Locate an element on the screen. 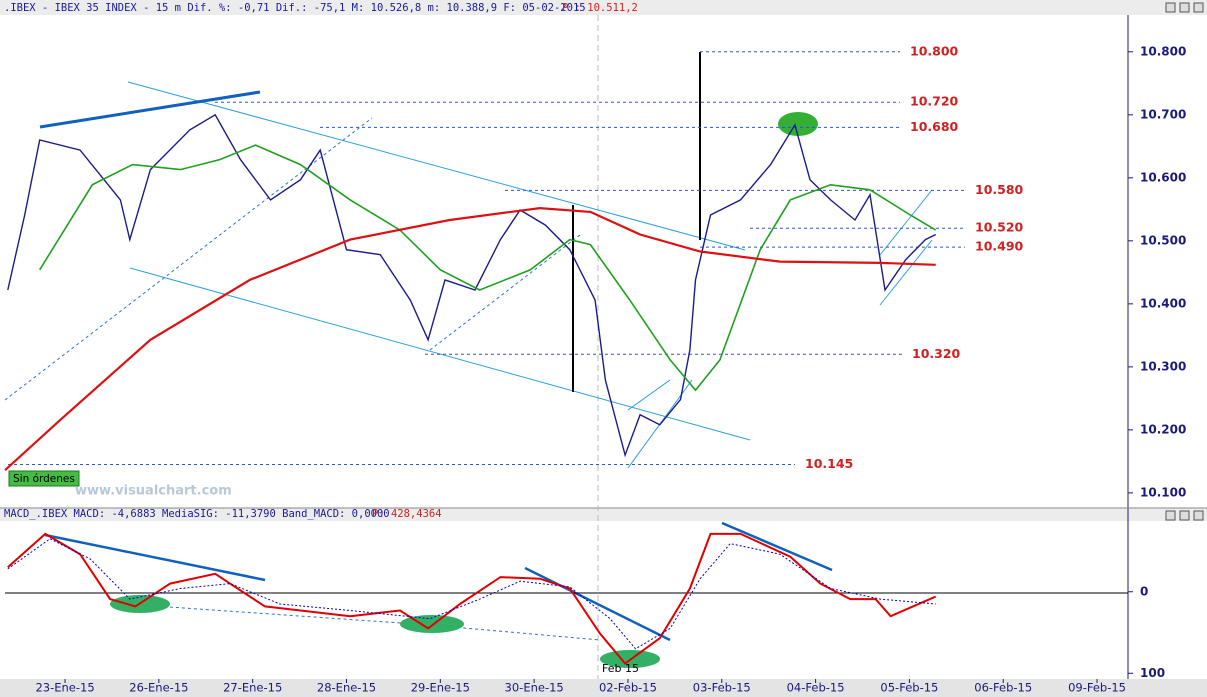  orders-button-label: Sin órdenes is located at coordinates (44, 479).